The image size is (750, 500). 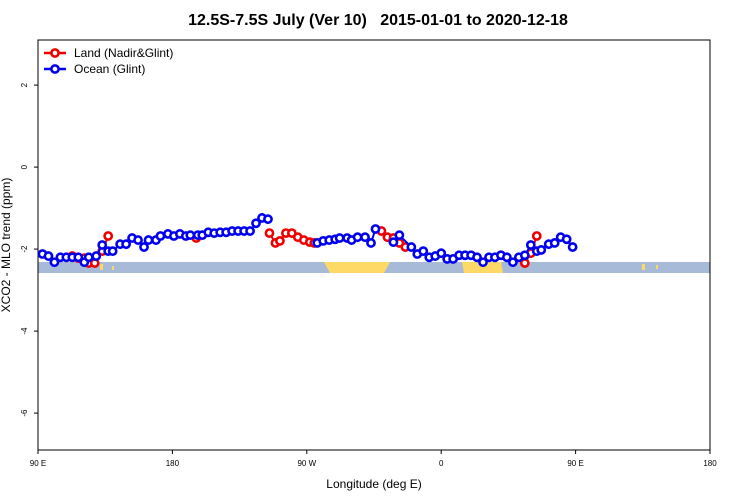 I want to click on y-tick-label: -2, so click(x=24, y=249).